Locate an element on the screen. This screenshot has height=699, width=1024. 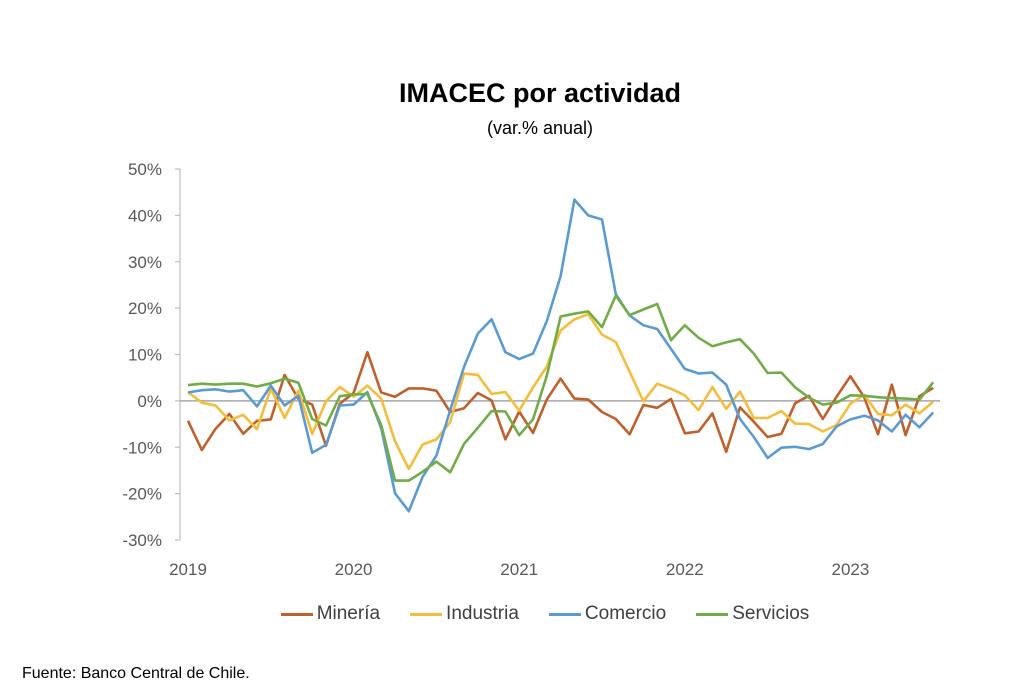
y-tick-label: -10% is located at coordinates (142, 447).